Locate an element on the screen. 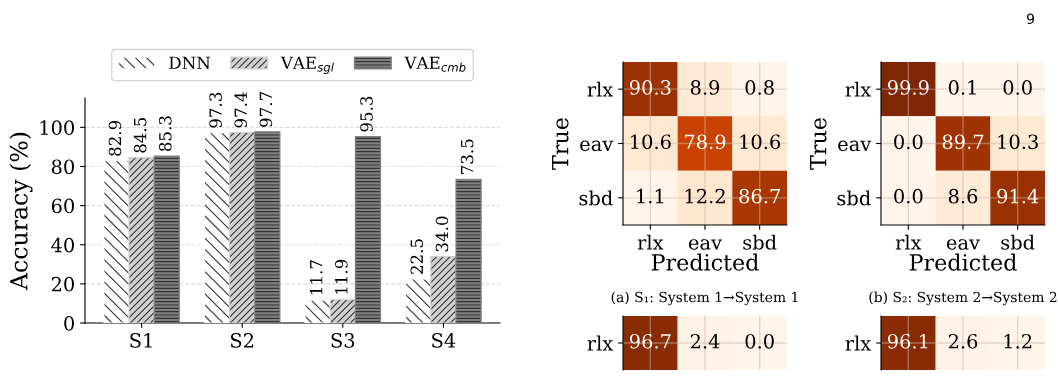 Image resolution: width=1058 pixels, height=379 pixels. legend-label: VAE$_{sgl}$ is located at coordinates (307, 65).